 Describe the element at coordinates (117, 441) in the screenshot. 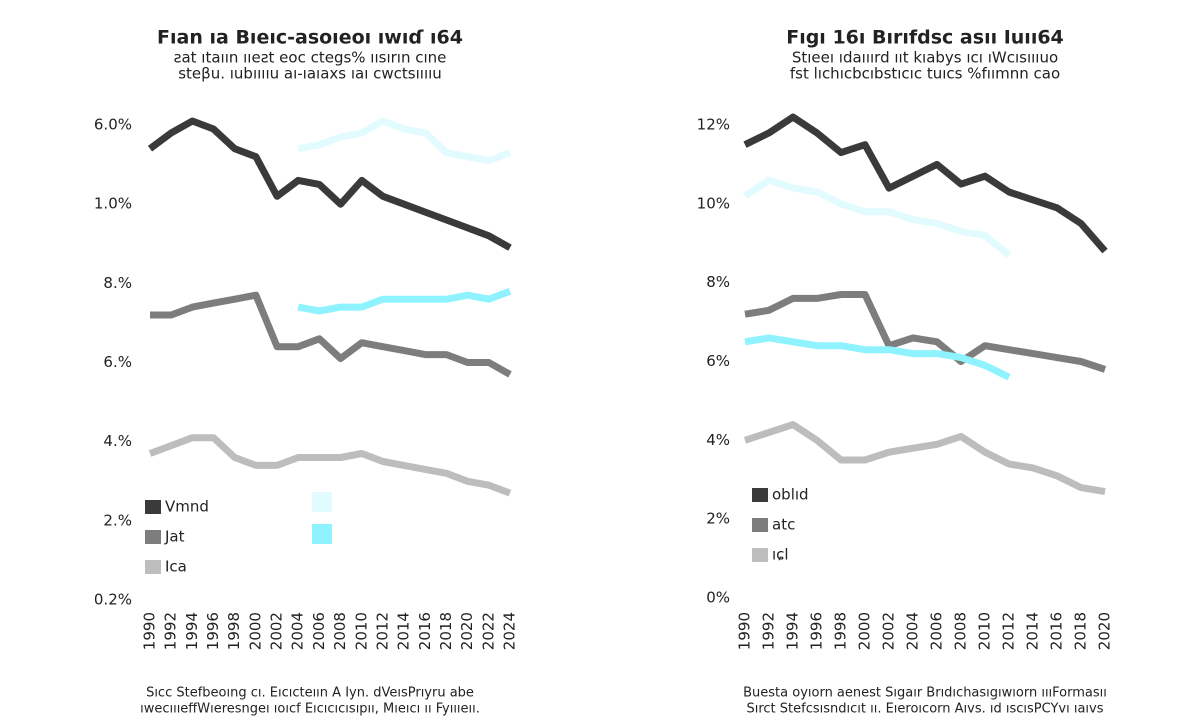

I see `y-tick-label: 4.%` at that location.